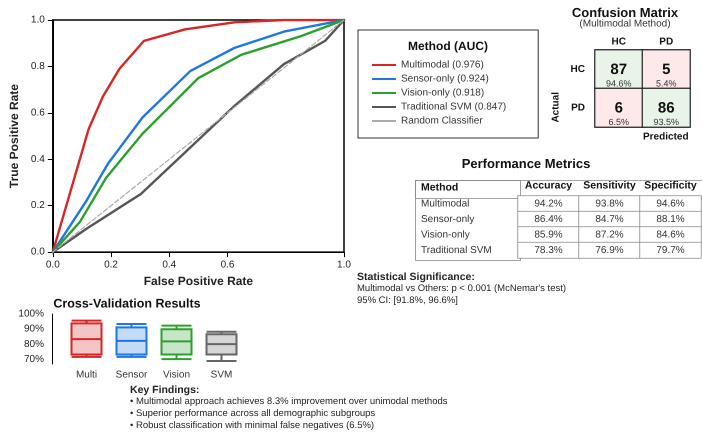 The width and height of the screenshot is (702, 436). I want to click on data-label: 79.7%, so click(670, 250).